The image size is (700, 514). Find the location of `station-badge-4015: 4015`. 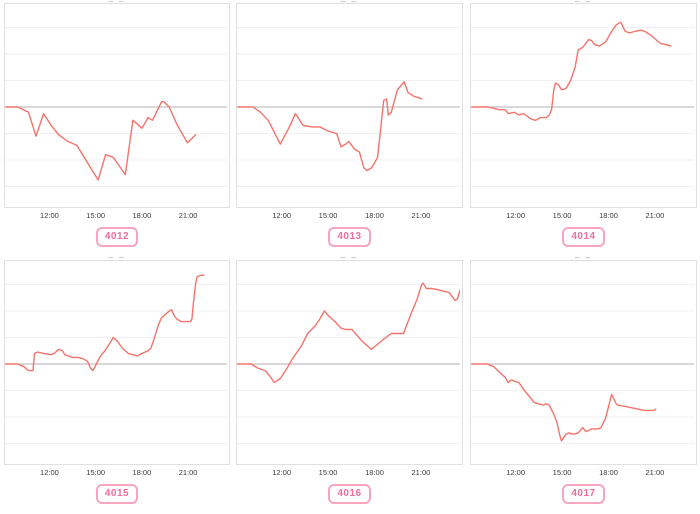

station-badge-4015: 4015 is located at coordinates (117, 494).